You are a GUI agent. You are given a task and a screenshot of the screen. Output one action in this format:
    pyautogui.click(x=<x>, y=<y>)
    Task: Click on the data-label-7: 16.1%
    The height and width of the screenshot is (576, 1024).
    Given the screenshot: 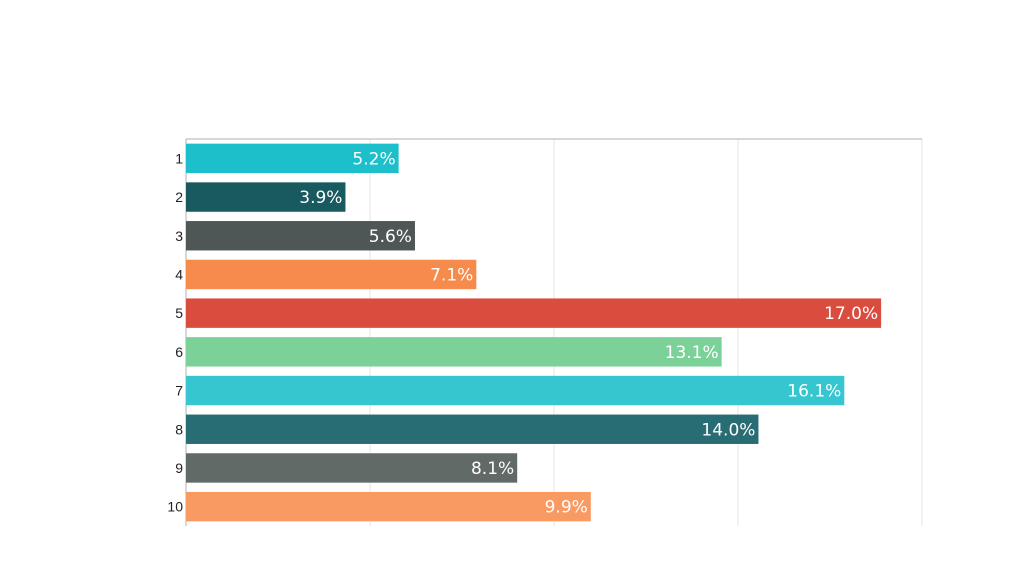 What is the action you would take?
    pyautogui.click(x=814, y=392)
    